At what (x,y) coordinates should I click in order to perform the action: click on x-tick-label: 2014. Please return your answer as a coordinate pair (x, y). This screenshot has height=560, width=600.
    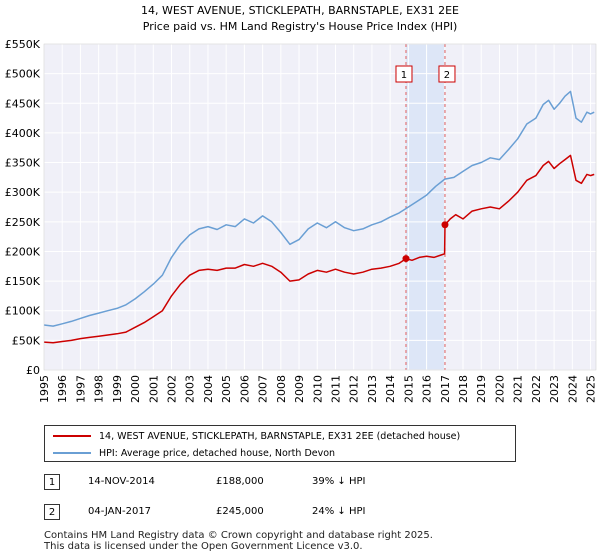
    Looking at the image, I should click on (390, 389).